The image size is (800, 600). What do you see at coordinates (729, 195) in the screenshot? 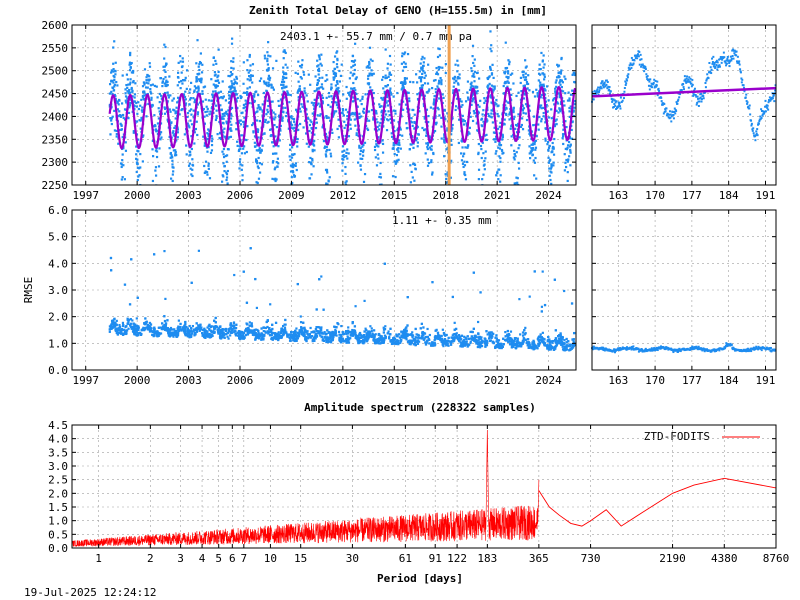
I see `x-tick-label: 184` at bounding box center [729, 195].